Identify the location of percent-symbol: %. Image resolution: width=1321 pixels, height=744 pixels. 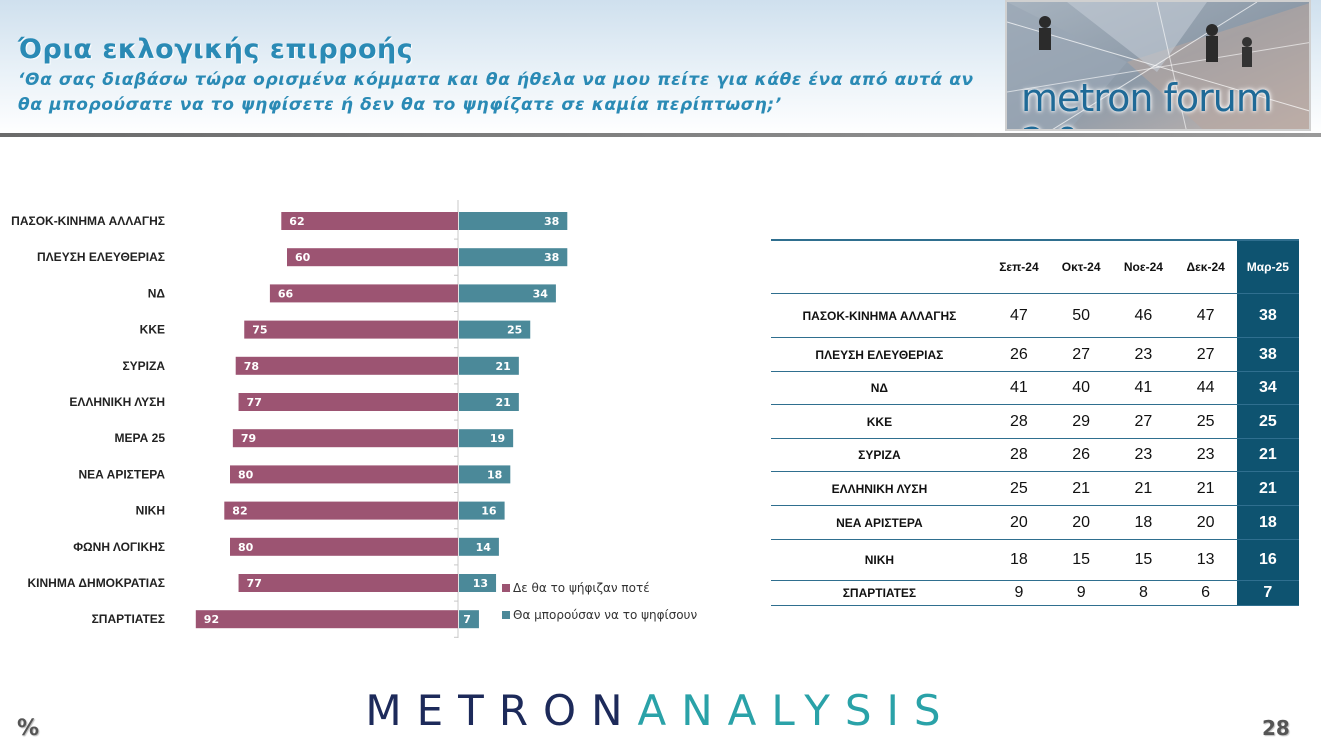
(28, 728).